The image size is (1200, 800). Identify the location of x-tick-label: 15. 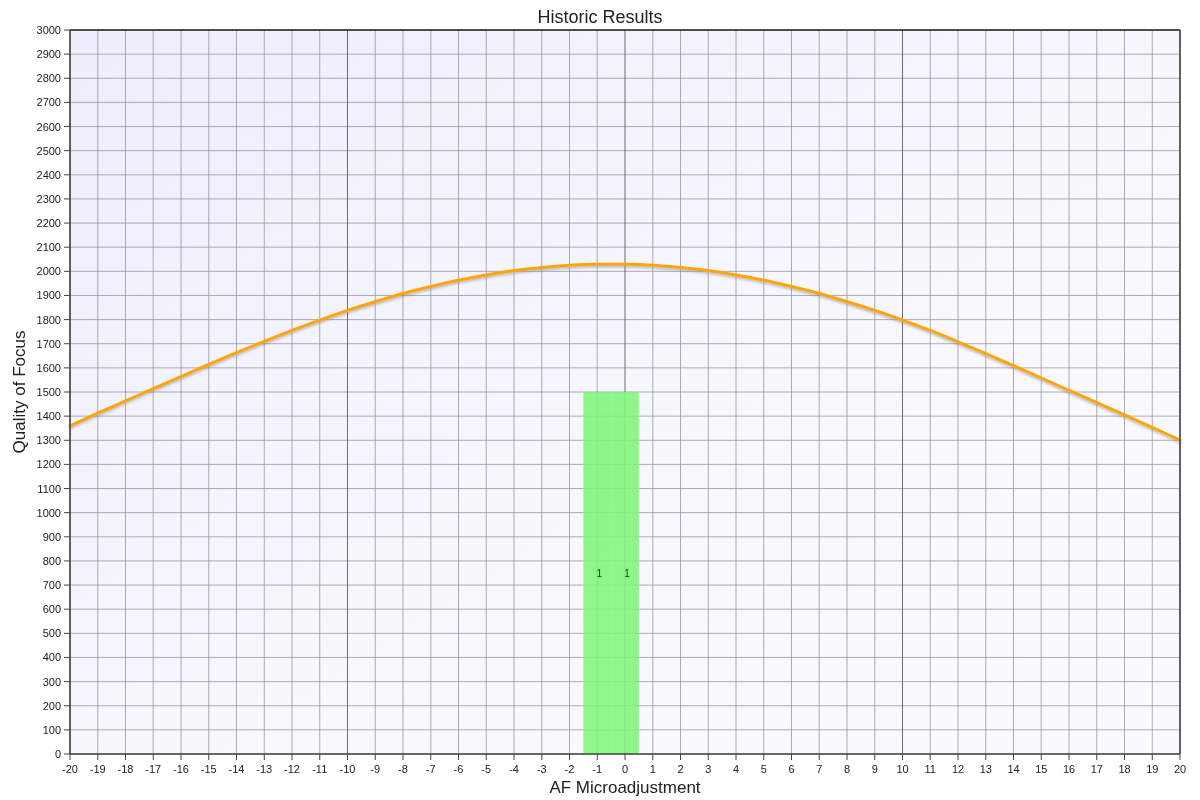
(1041, 769).